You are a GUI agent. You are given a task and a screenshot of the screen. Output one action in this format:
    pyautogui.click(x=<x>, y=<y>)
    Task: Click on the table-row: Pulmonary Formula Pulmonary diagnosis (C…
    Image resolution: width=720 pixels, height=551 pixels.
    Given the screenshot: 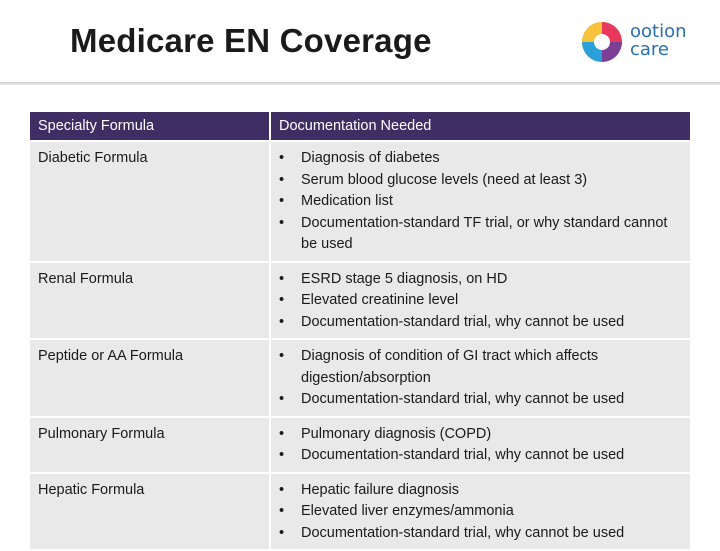 What is the action you would take?
    pyautogui.click(x=360, y=444)
    